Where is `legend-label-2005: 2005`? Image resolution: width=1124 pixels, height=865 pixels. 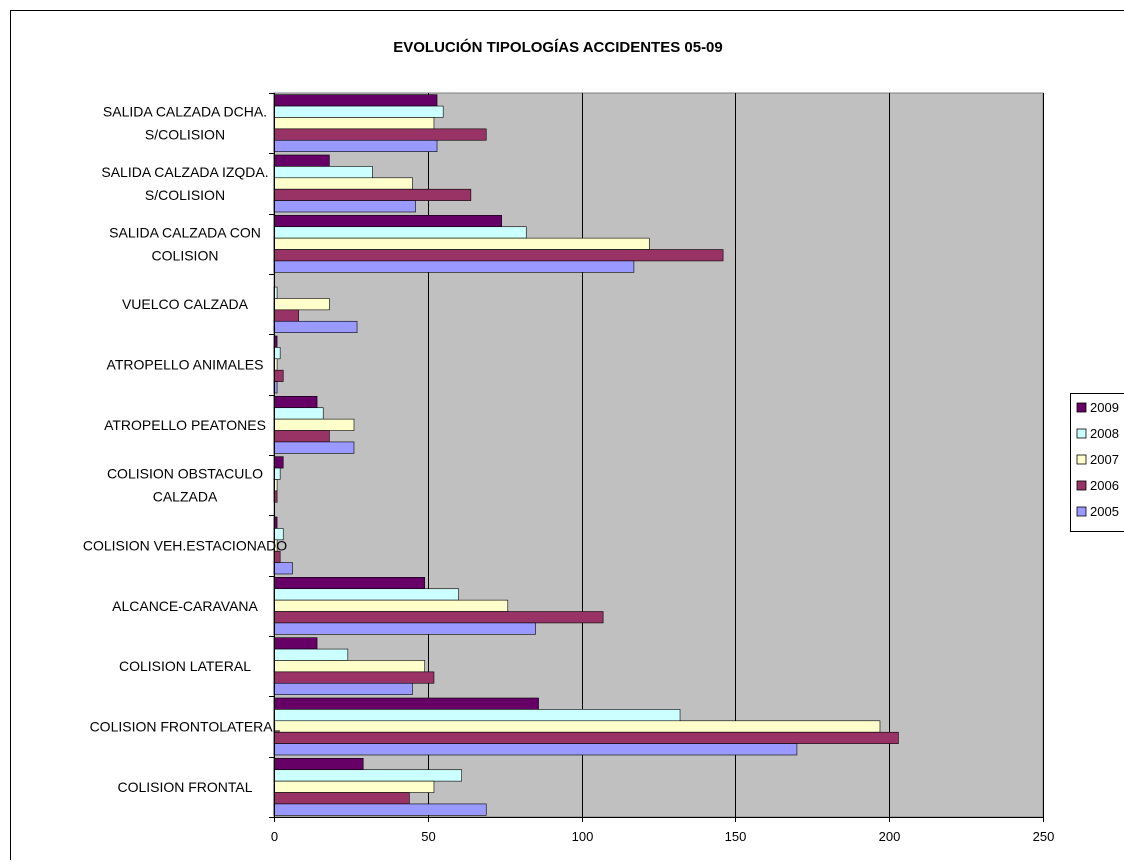
legend-label-2005: 2005 is located at coordinates (1104, 511).